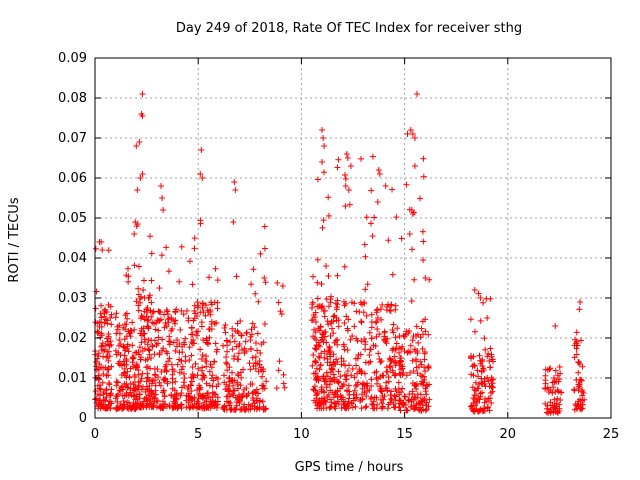 This screenshot has height=480, width=640. I want to click on x-tick-label: 20, so click(508, 434).